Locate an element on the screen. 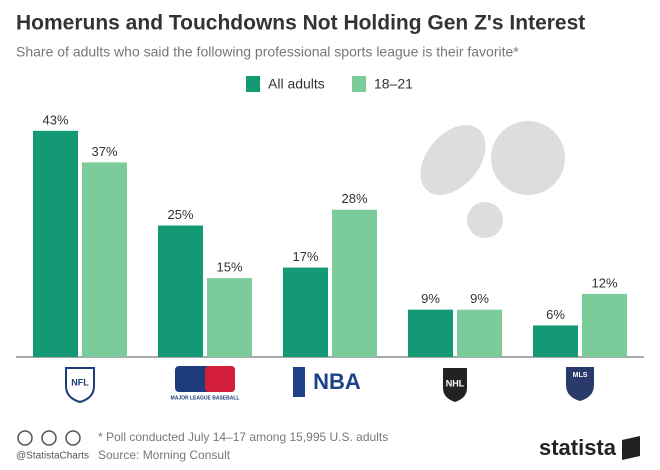  category-label: NHL is located at coordinates (455, 383).